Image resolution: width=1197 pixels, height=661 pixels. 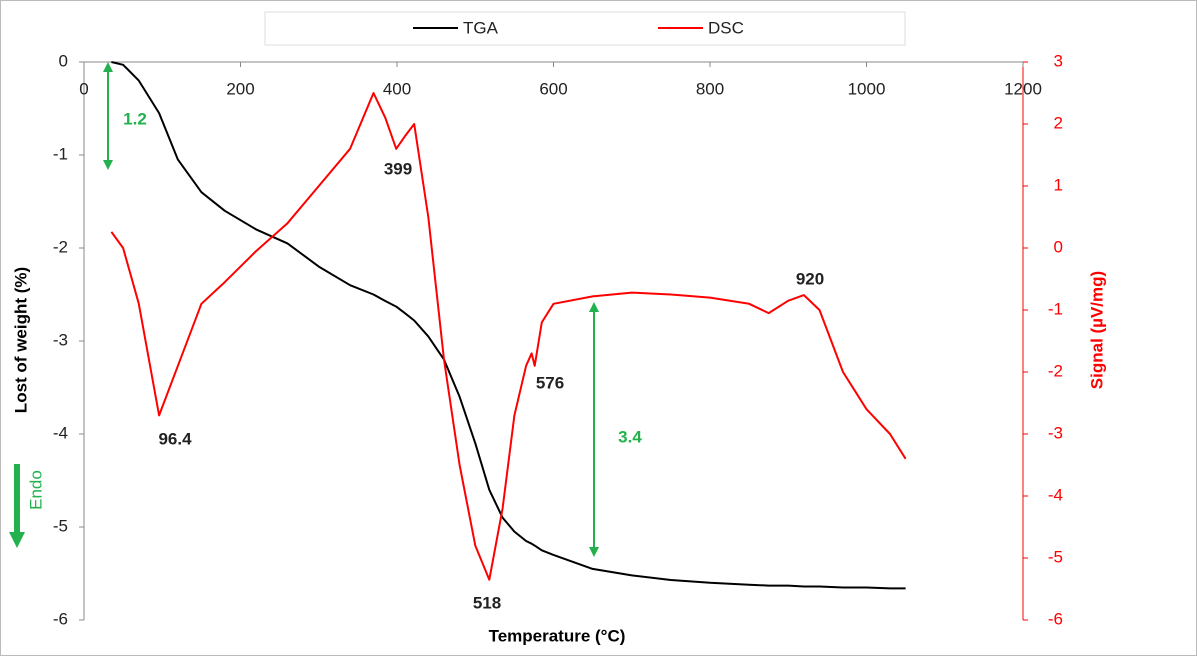 What do you see at coordinates (63, 60) in the screenshot?
I see `y-tick-label: 0` at bounding box center [63, 60].